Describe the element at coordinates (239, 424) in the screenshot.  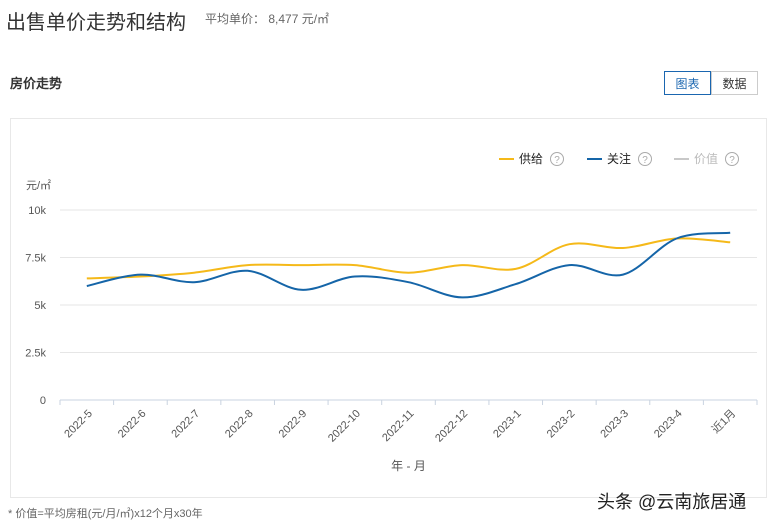
I see `x-tick-label: 2022-8` at that location.